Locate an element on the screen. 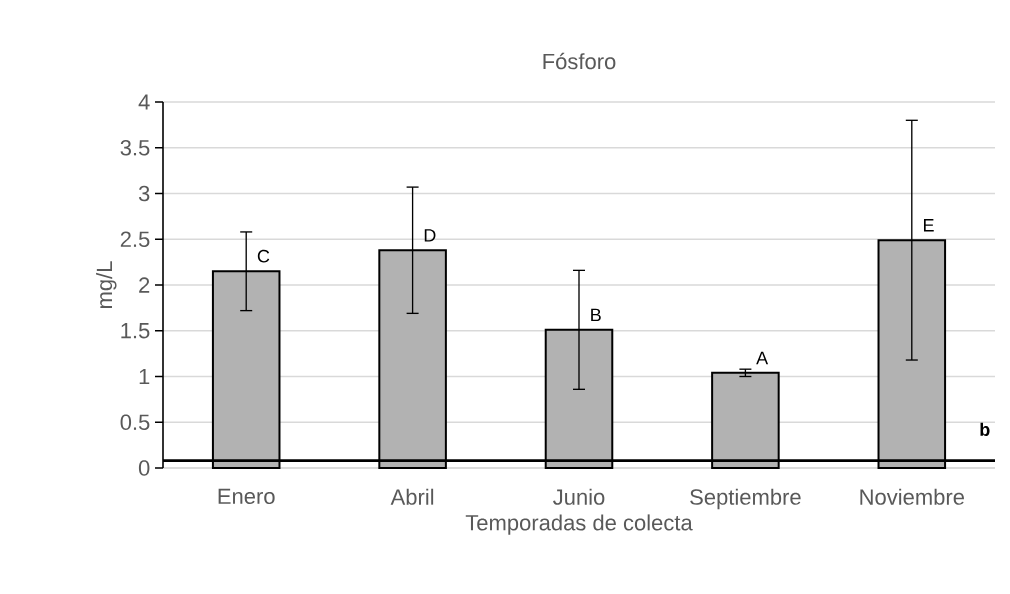 This screenshot has height=594, width=1010. x-tick-label: Junio is located at coordinates (579, 496).